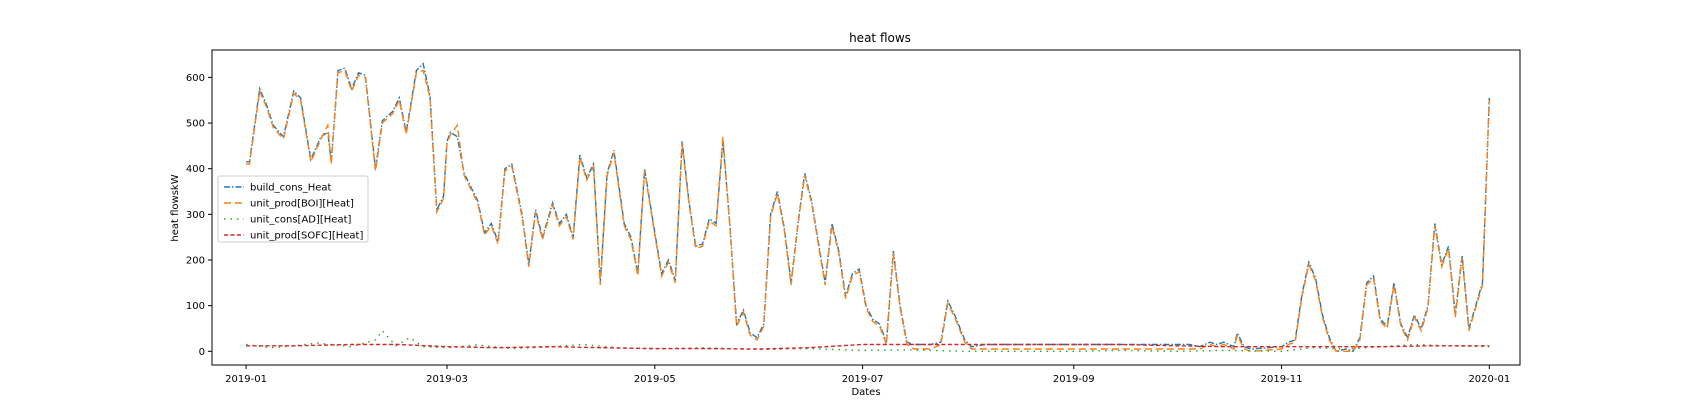  What do you see at coordinates (868, 341) in the screenshot?
I see `series-line-unit-cons-ad-heat-` at bounding box center [868, 341].